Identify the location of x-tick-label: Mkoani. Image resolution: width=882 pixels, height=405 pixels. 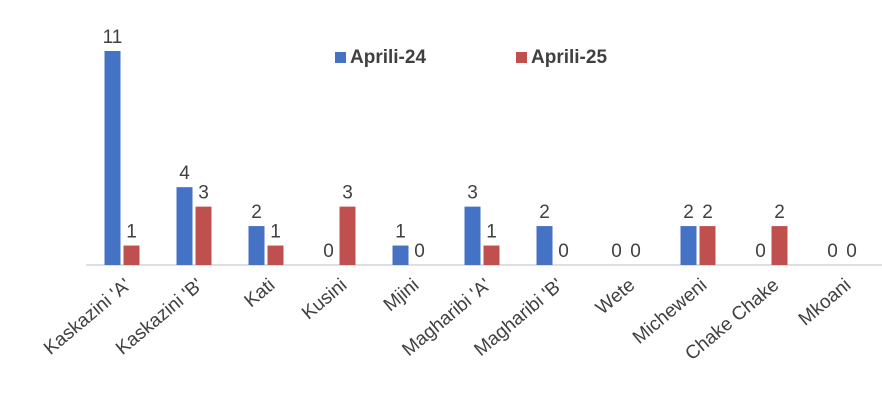
(825, 302).